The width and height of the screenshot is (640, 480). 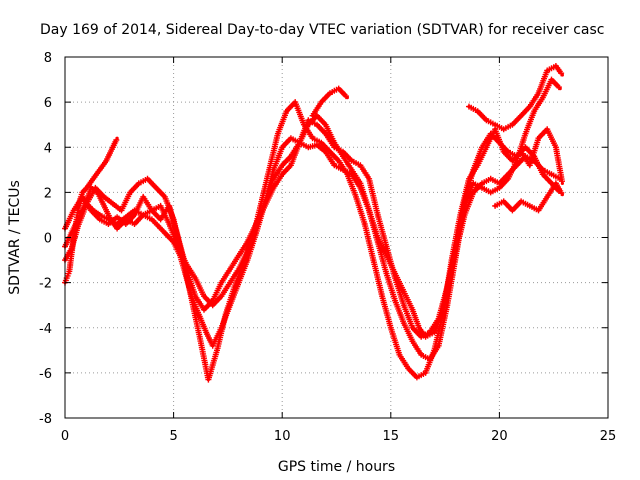 What do you see at coordinates (282, 436) in the screenshot?
I see `x-tick-label: 10` at bounding box center [282, 436].